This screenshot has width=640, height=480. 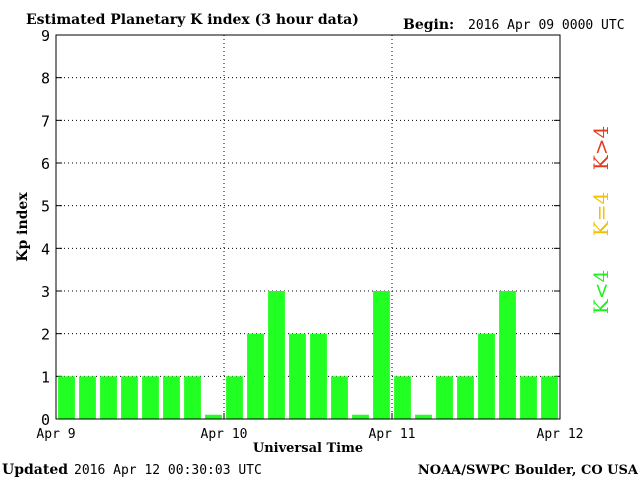 What do you see at coordinates (45, 79) in the screenshot?
I see `y-tick-label-8: 8` at bounding box center [45, 79].